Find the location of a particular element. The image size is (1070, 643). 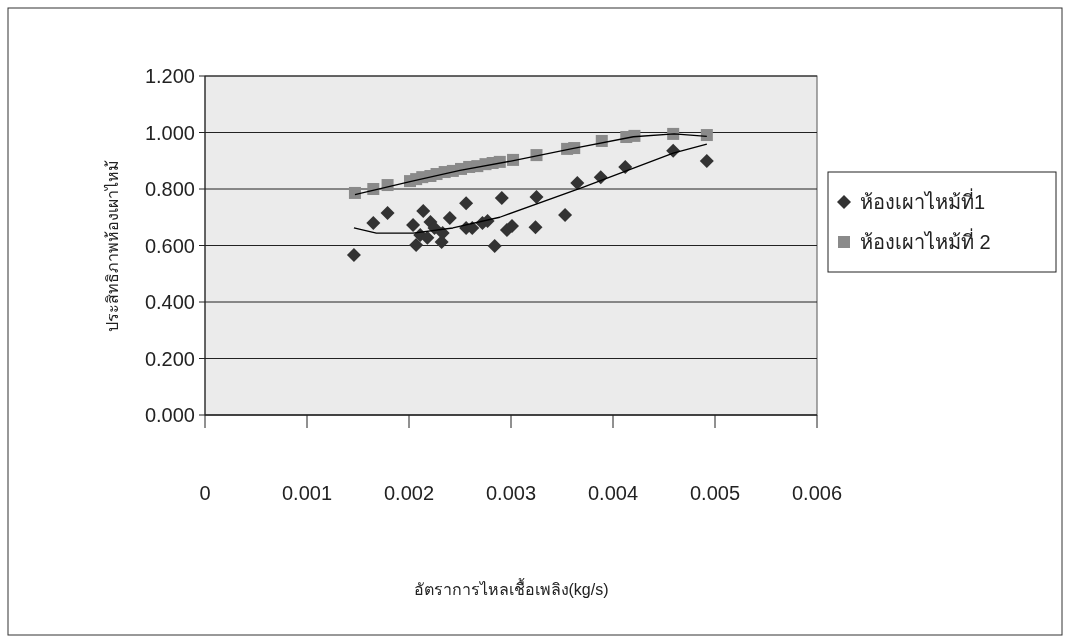

x-tick-label: 0.004 is located at coordinates (613, 493).